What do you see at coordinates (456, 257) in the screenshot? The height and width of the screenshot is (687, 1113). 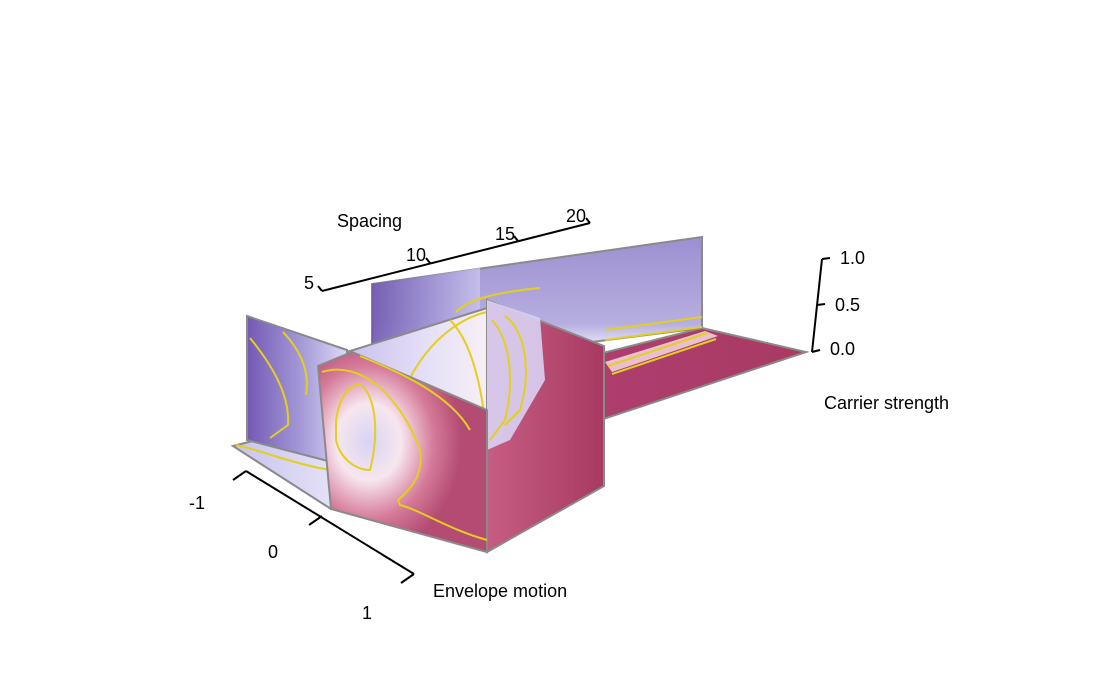 I see `spacing-axis-line` at bounding box center [456, 257].